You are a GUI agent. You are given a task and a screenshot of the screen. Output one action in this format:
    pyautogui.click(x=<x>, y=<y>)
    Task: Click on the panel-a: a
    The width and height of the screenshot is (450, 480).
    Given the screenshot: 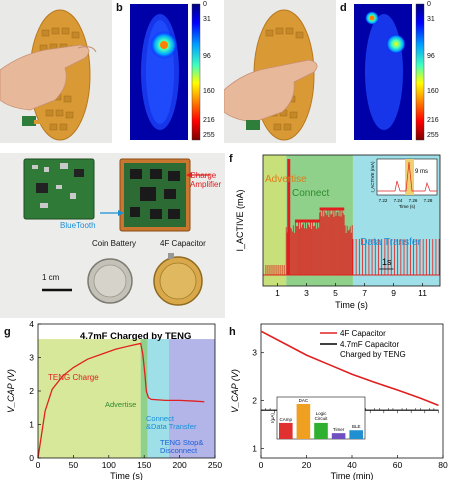 What is the action you would take?
    pyautogui.click(x=56, y=71)
    